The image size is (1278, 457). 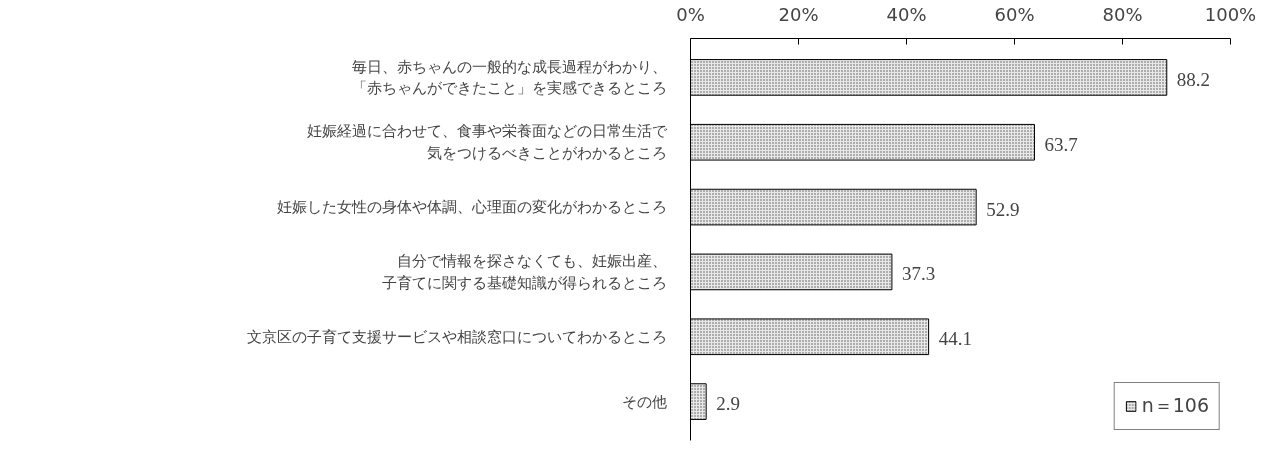 What do you see at coordinates (1014, 14) in the screenshot?
I see `x-tick-label: 60%` at bounding box center [1014, 14].